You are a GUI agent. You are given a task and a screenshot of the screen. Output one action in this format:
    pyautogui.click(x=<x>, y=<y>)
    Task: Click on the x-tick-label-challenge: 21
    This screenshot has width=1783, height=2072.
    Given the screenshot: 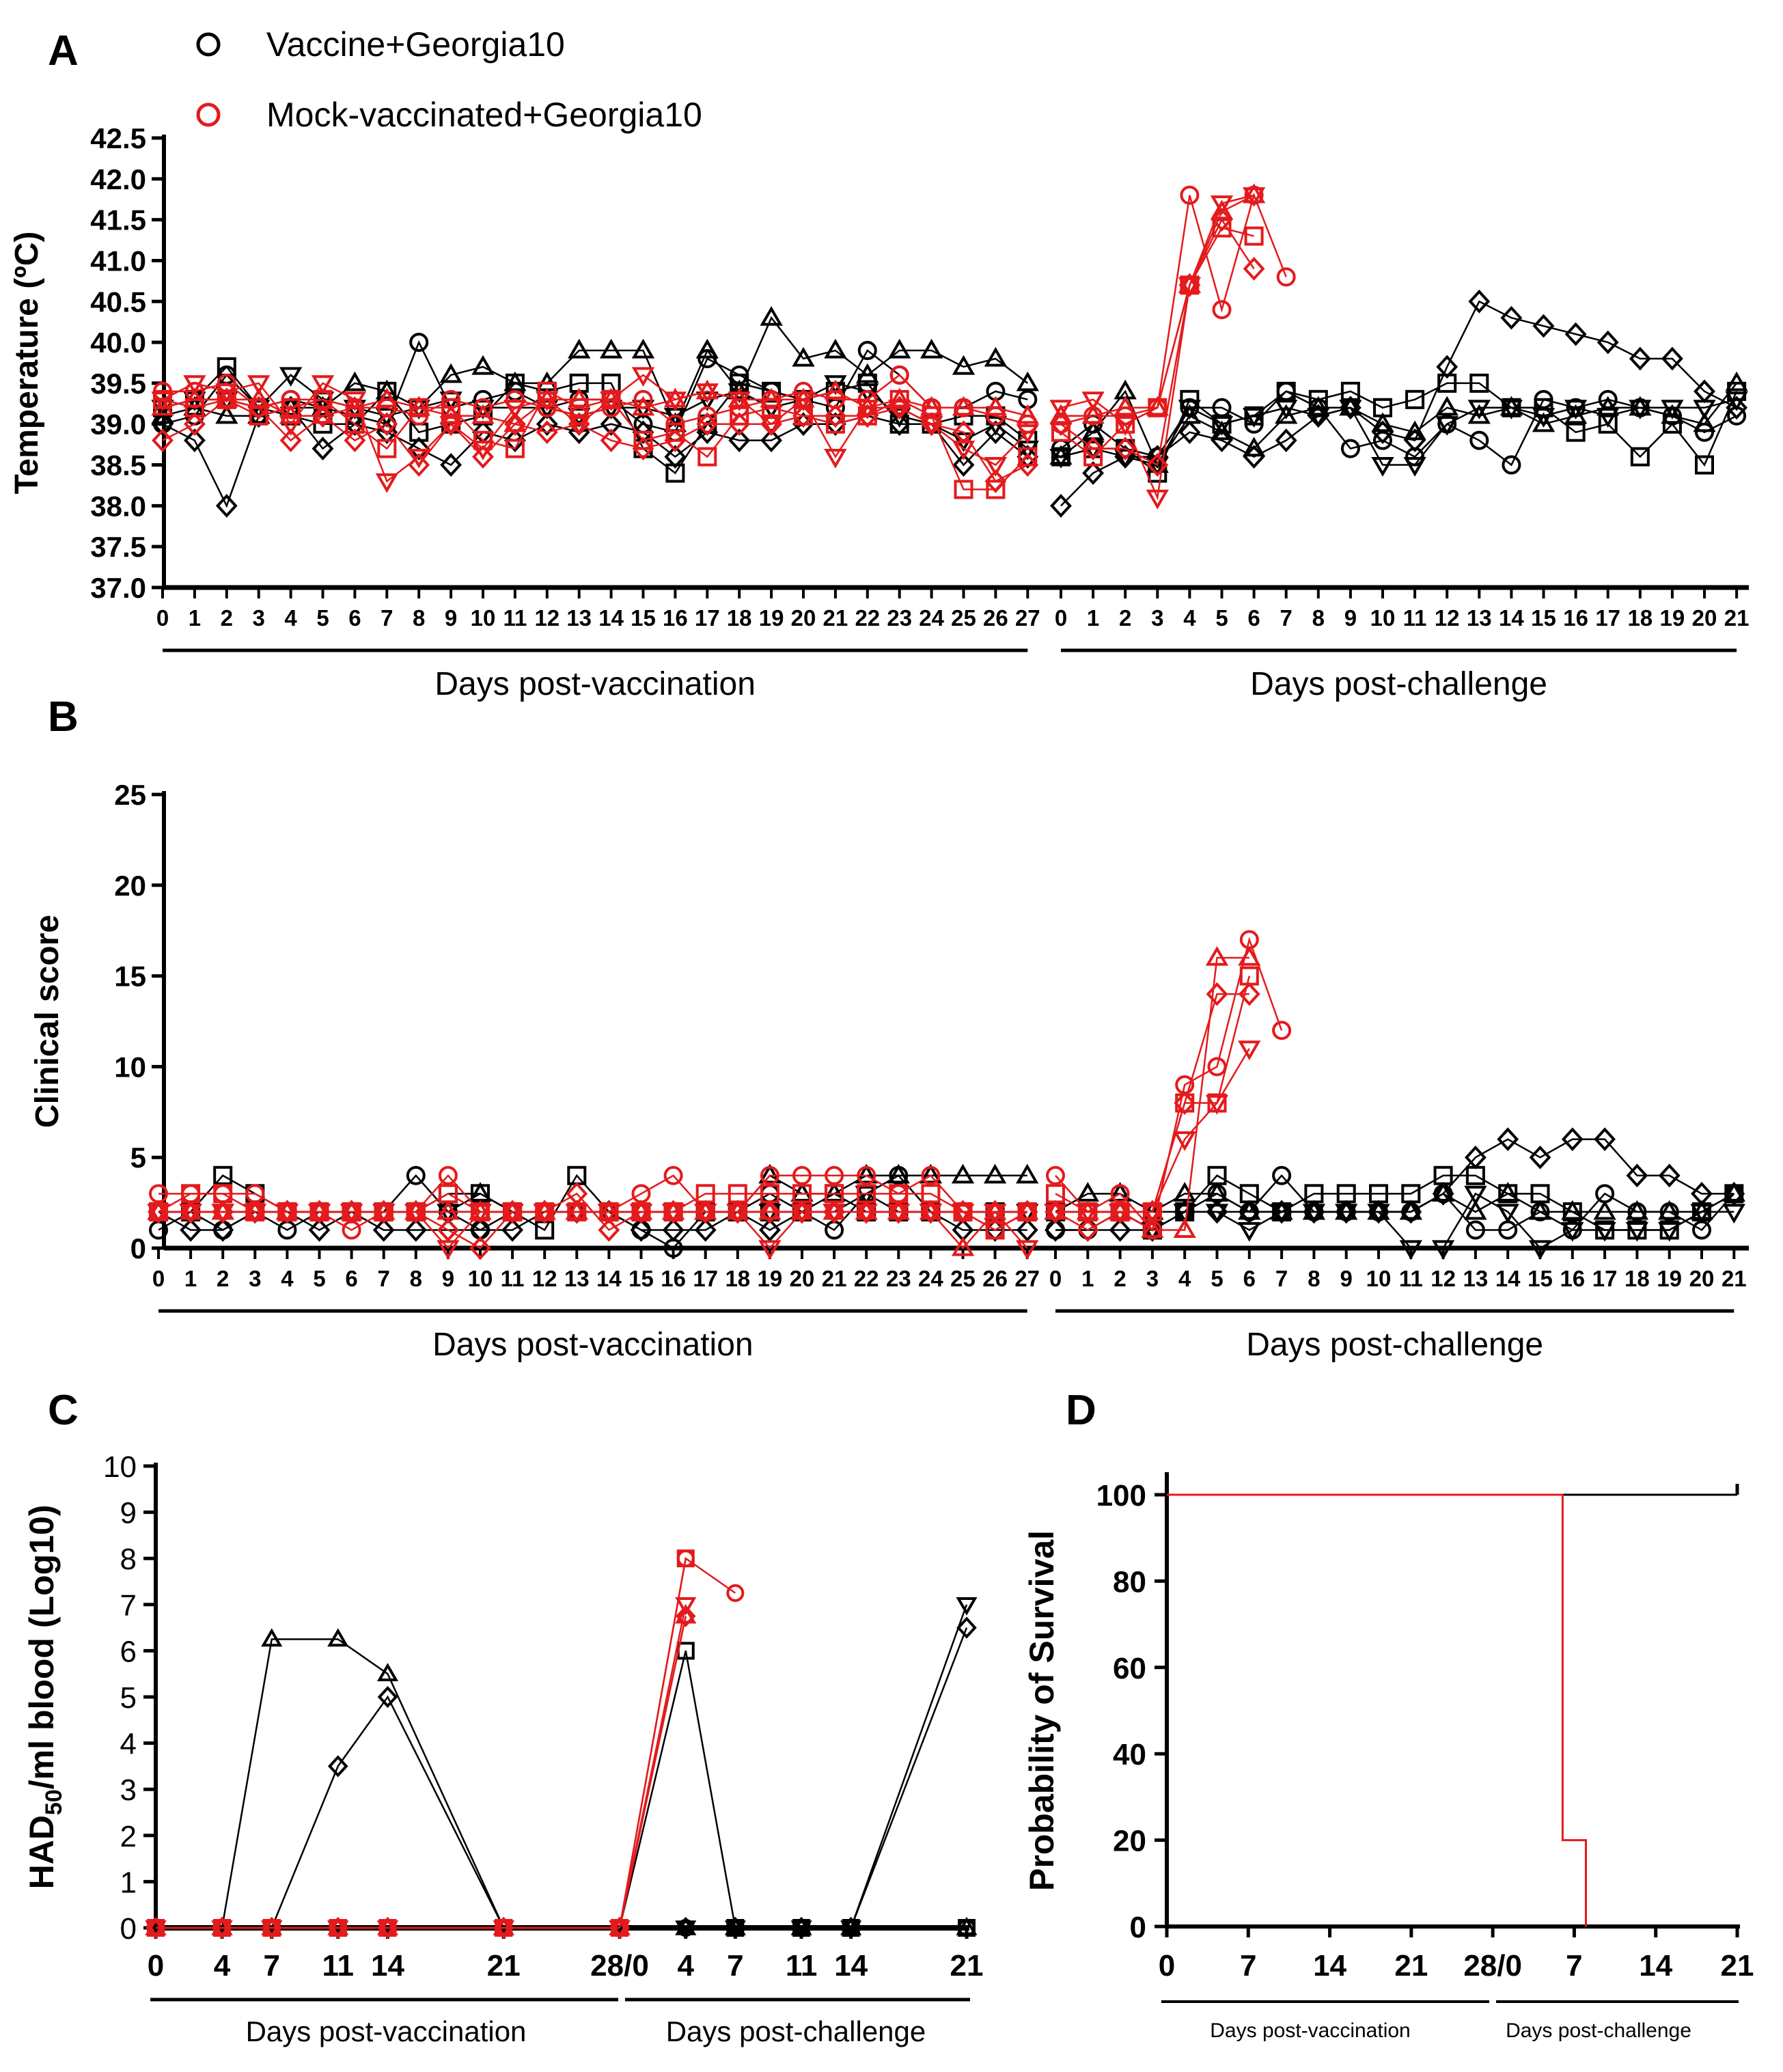 What is the action you would take?
    pyautogui.click(x=1737, y=618)
    